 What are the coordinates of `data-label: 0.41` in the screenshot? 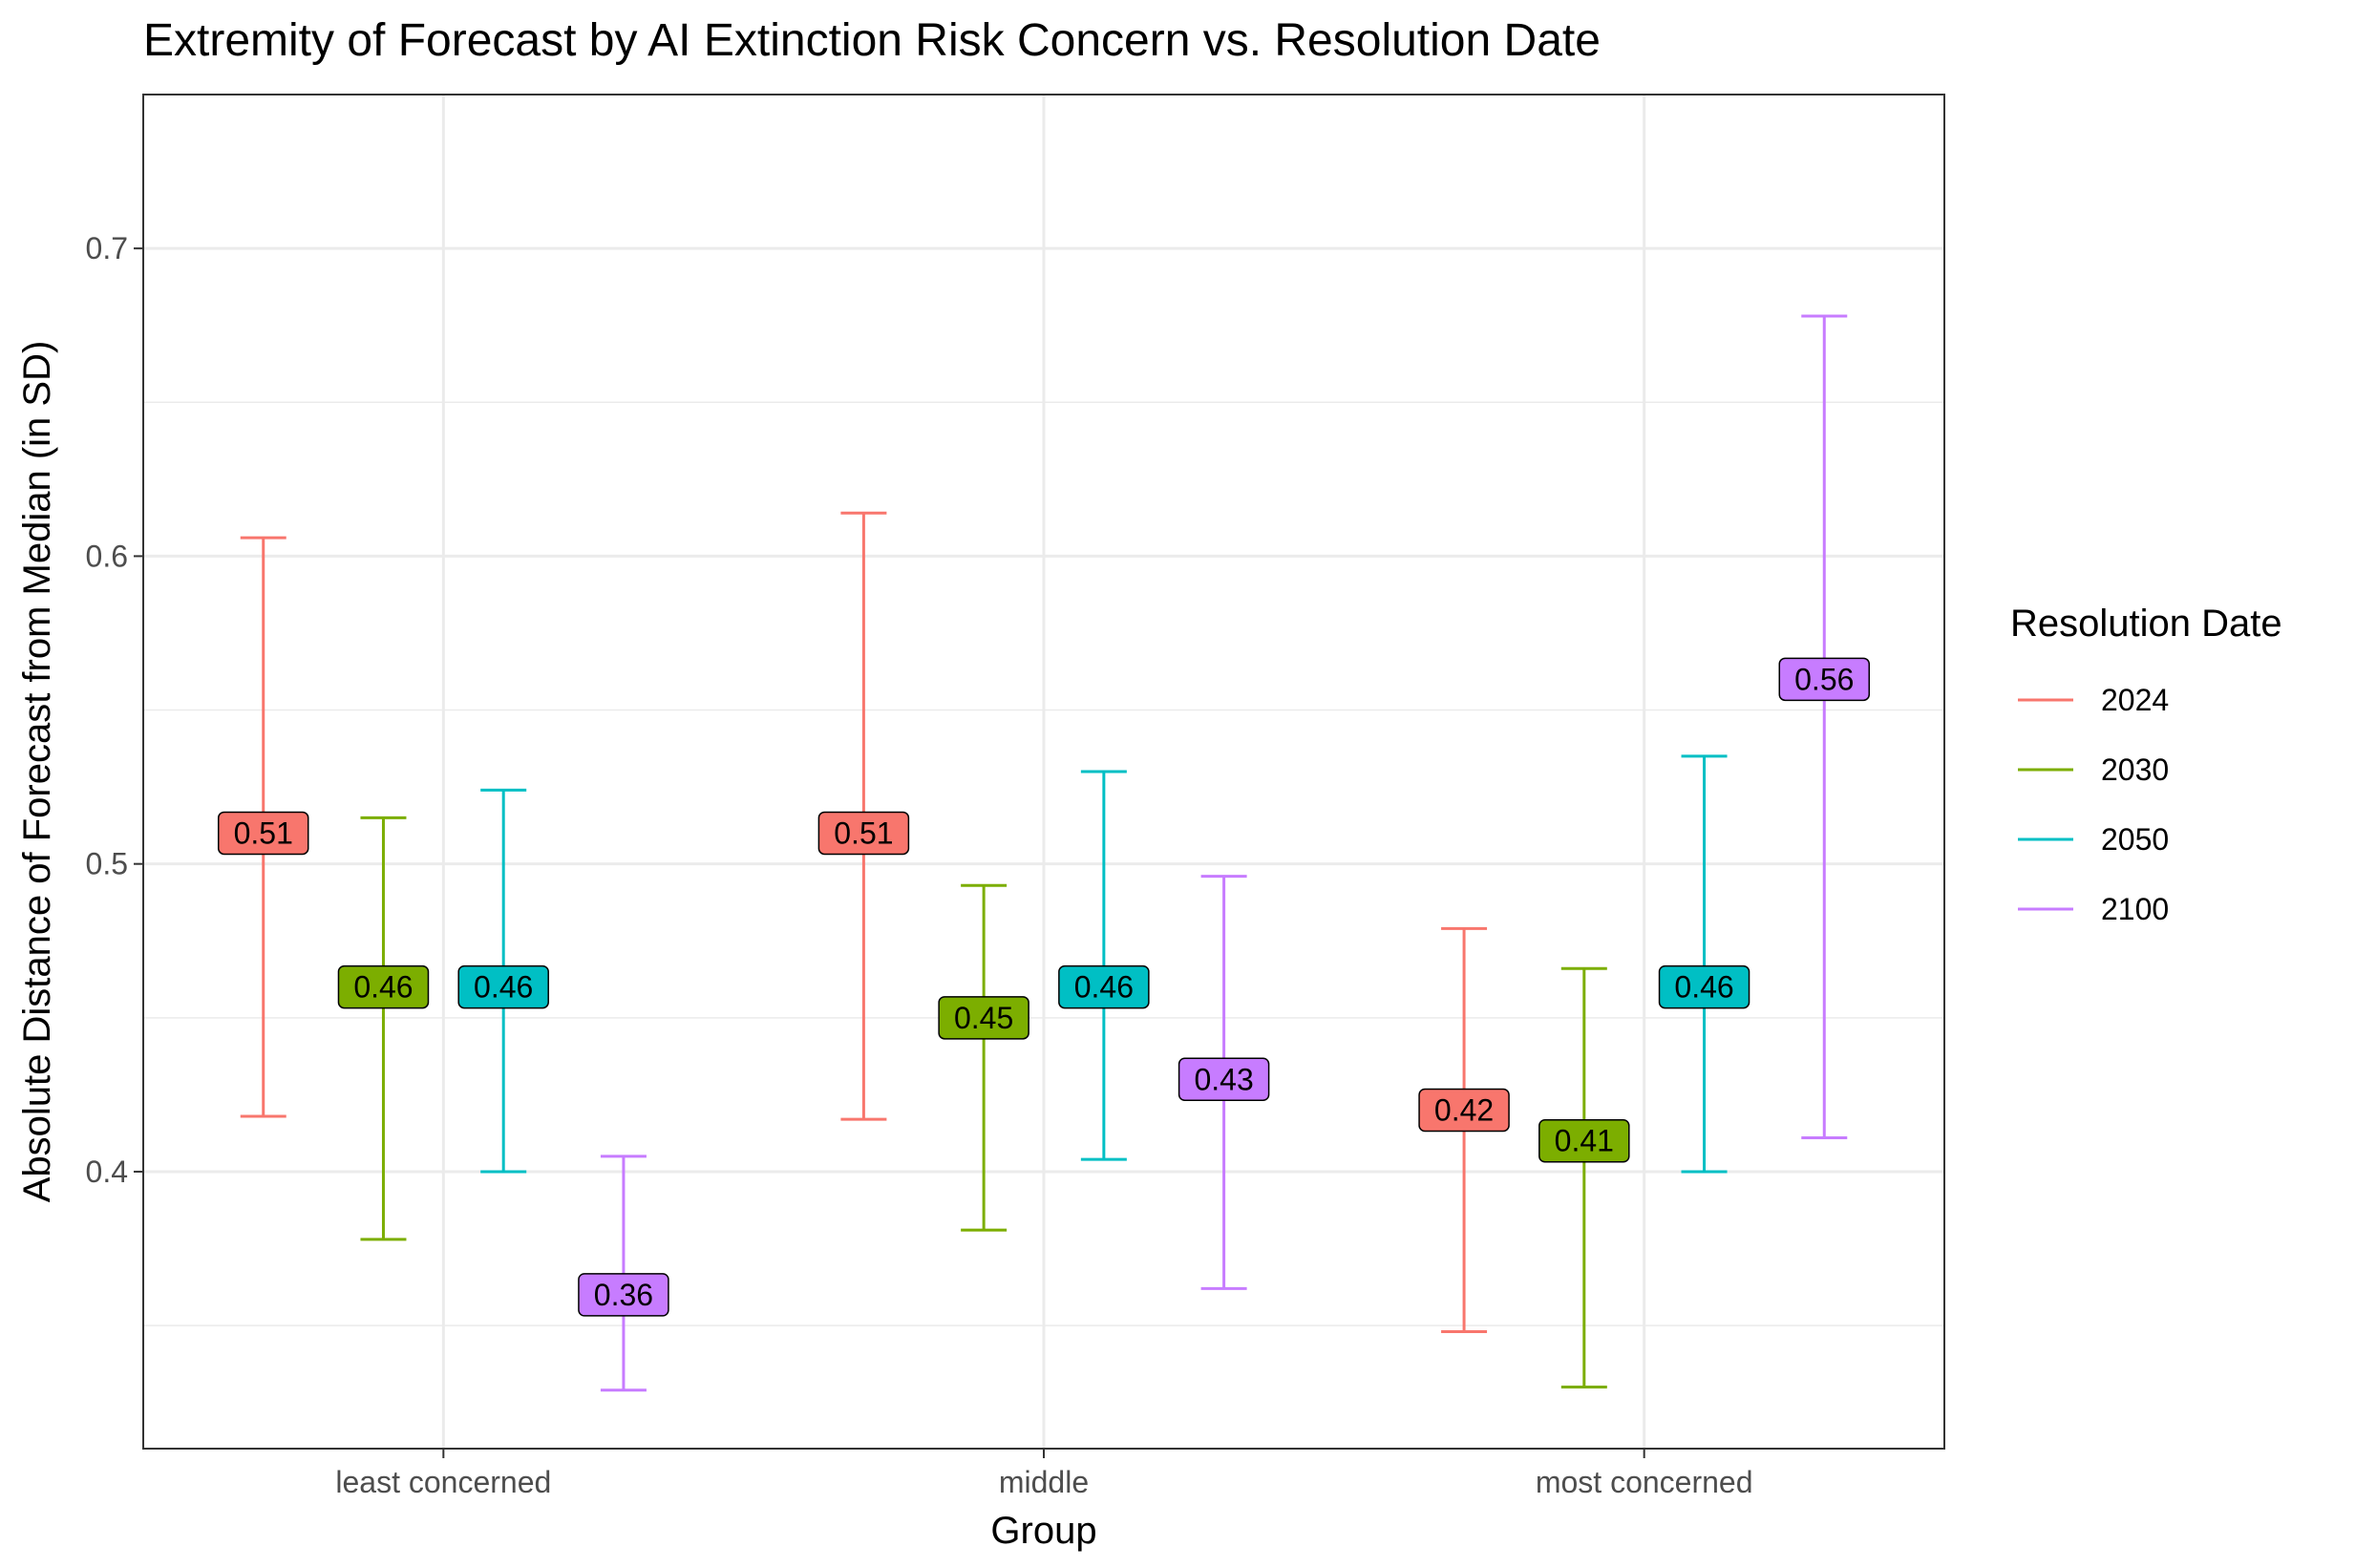 It's located at (1584, 1141).